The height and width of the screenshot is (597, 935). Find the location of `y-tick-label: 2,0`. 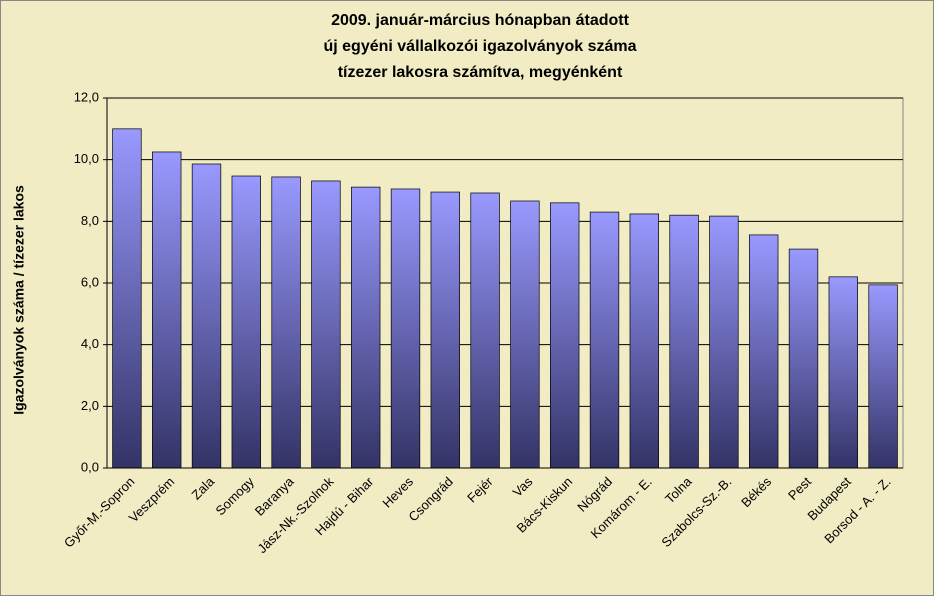

y-tick-label: 2,0 is located at coordinates (90, 405).